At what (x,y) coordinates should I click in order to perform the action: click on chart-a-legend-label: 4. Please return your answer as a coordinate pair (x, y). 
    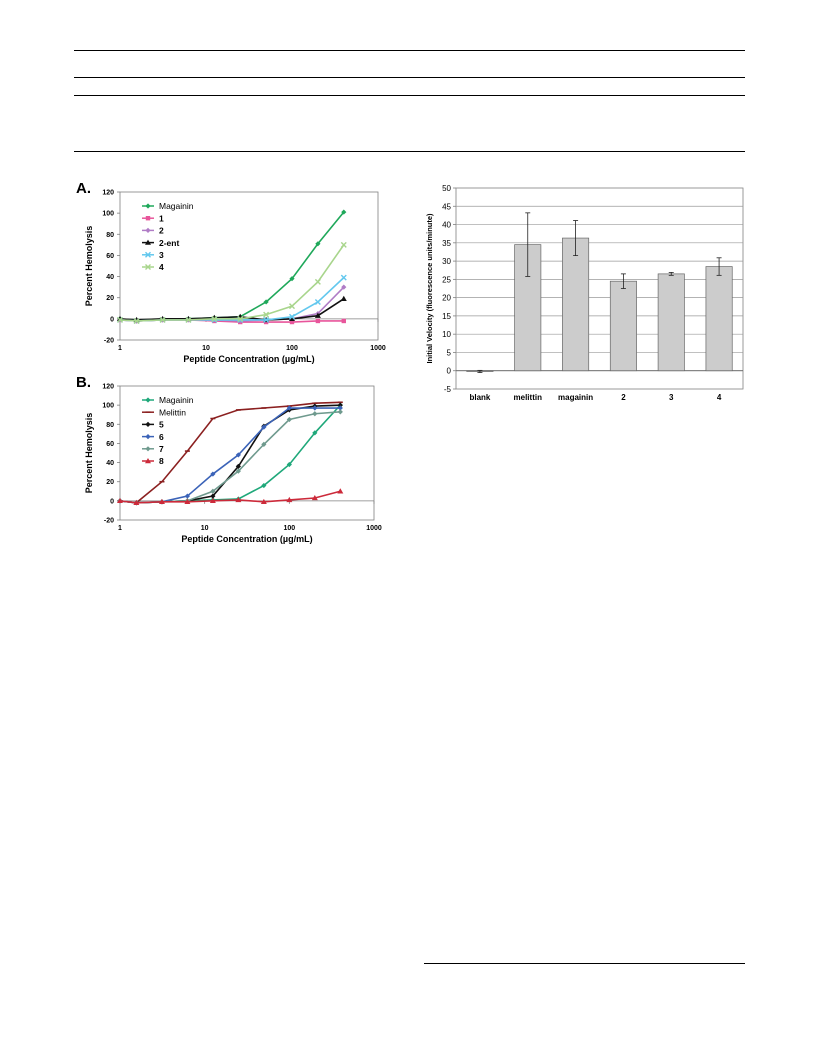
    Looking at the image, I should click on (161, 267).